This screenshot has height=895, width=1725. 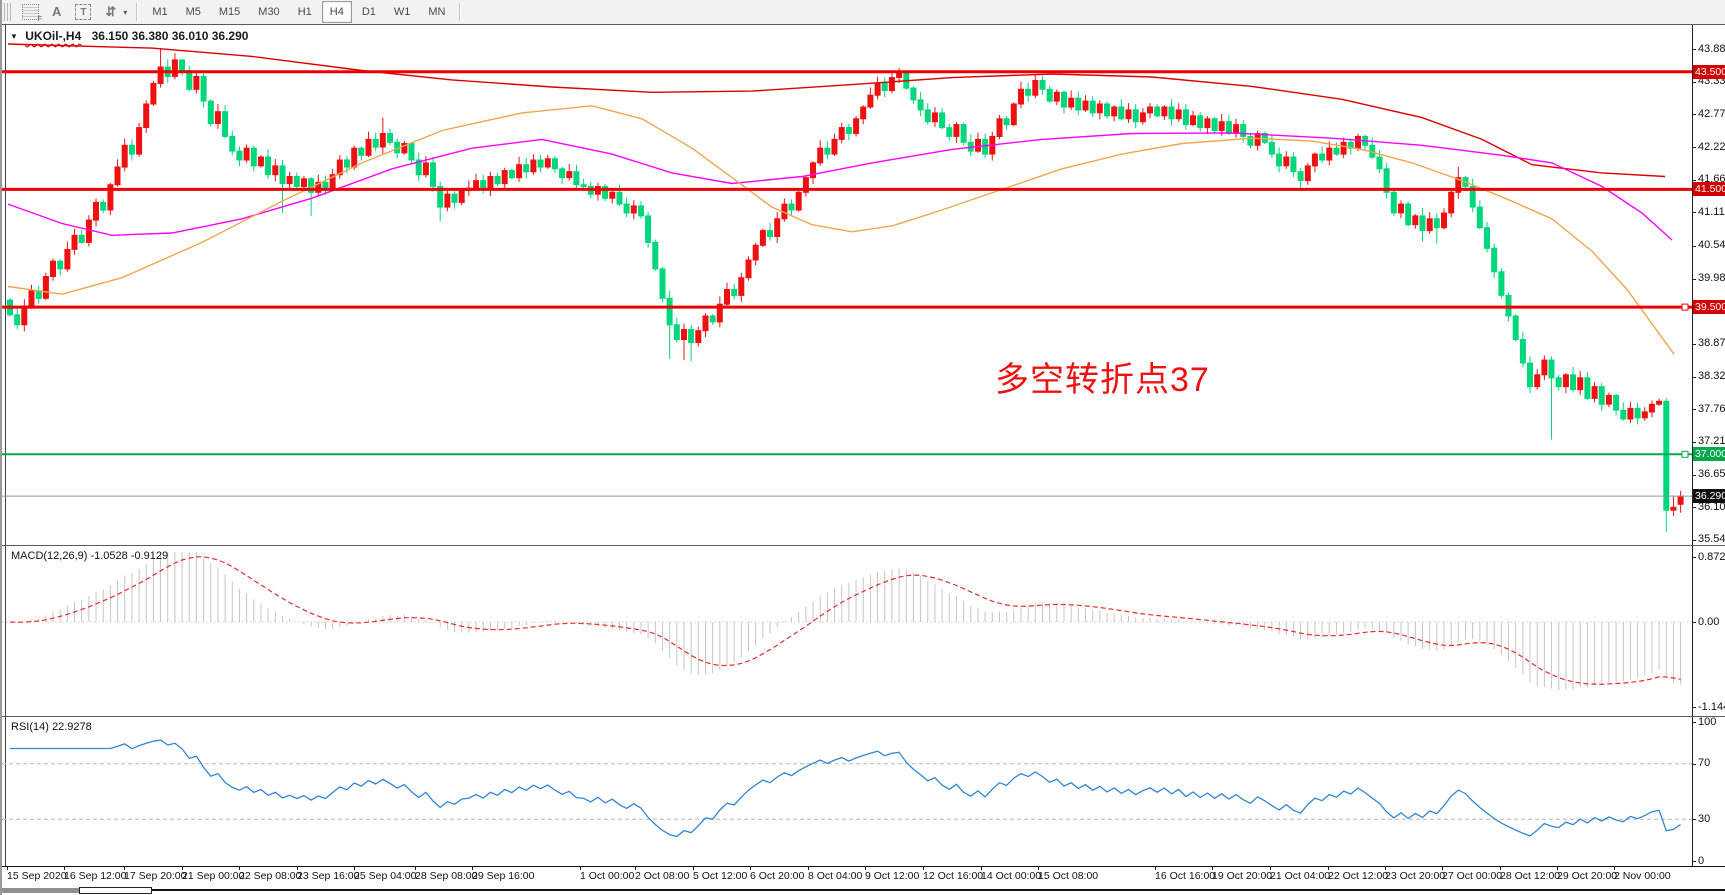 I want to click on date-axis-label: 28 Sep 08:00, so click(x=446, y=876).